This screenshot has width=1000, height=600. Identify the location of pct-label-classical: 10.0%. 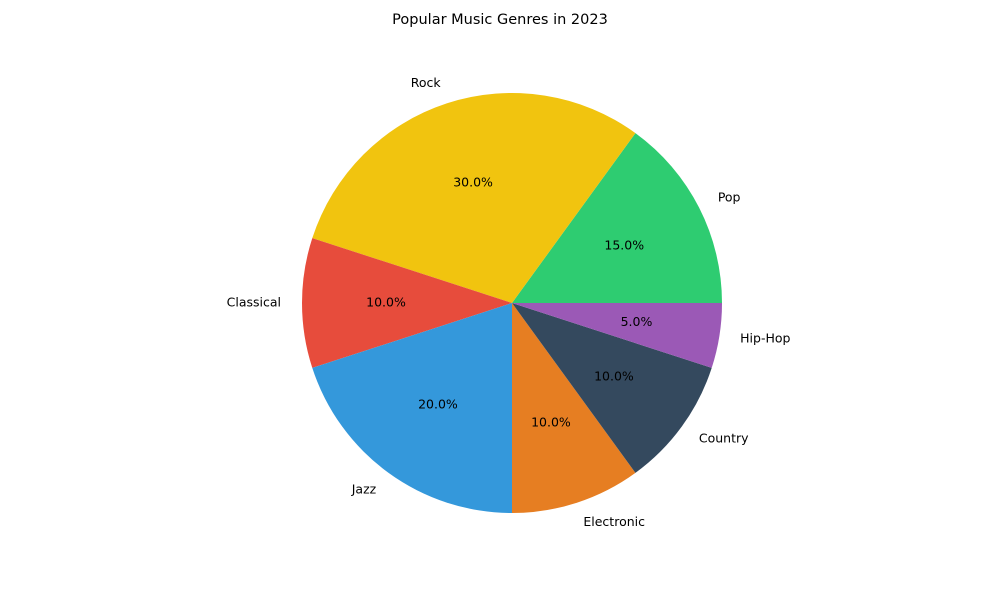
(386, 302).